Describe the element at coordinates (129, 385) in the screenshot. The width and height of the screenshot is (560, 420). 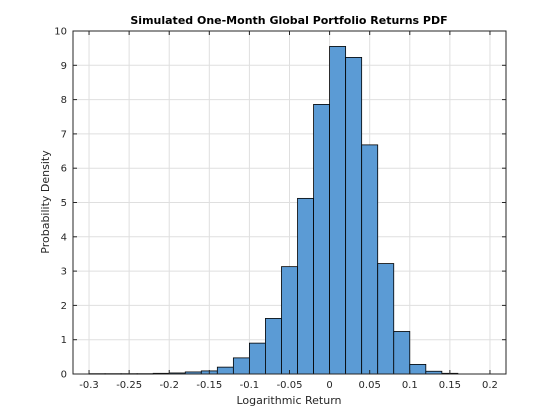
I see `x-tick-label: -0.25` at that location.